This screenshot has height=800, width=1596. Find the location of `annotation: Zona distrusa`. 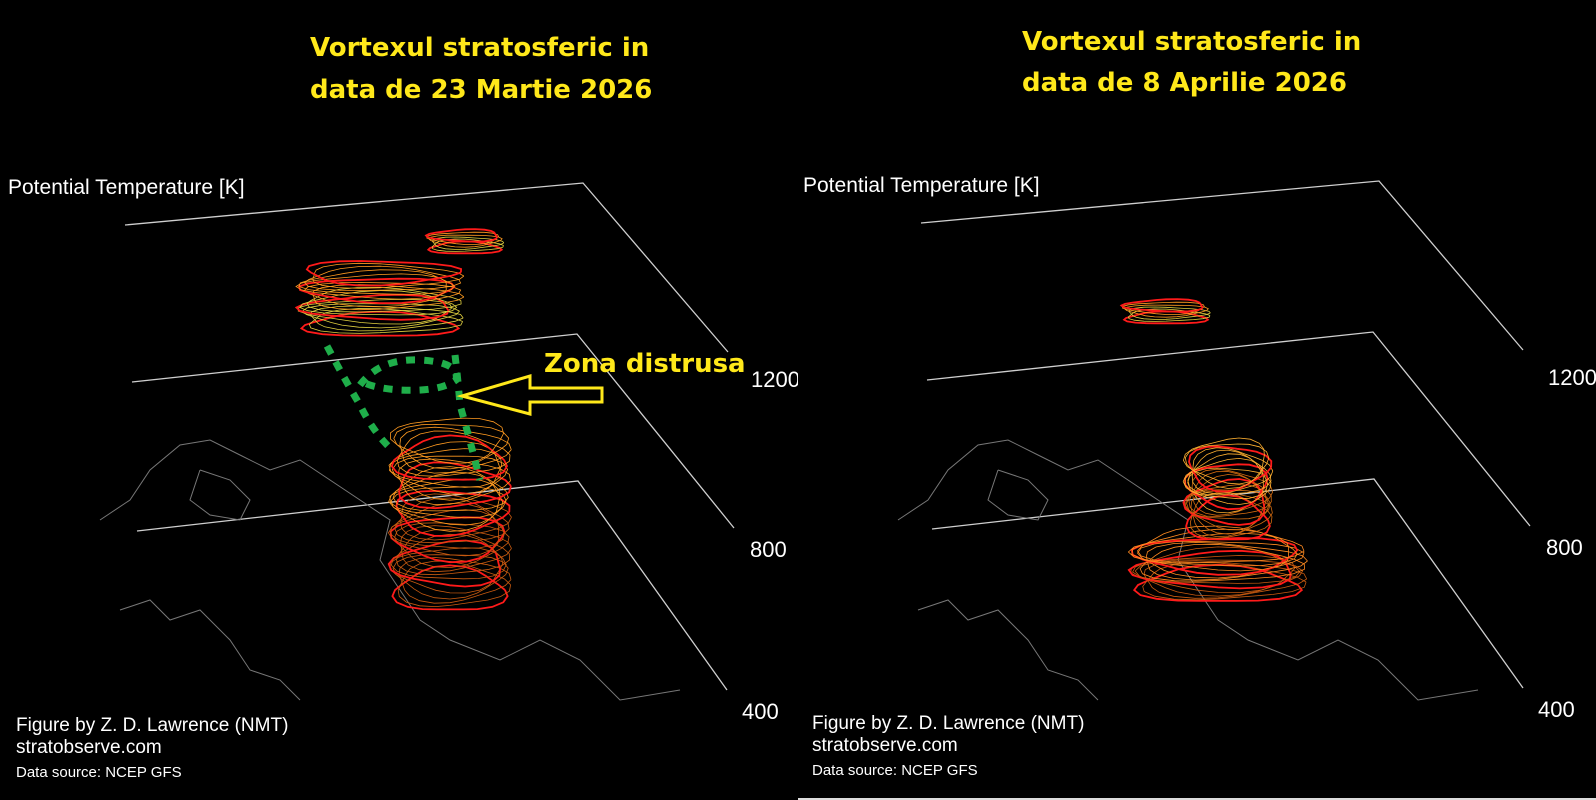

annotation: Zona distrusa is located at coordinates (645, 364).